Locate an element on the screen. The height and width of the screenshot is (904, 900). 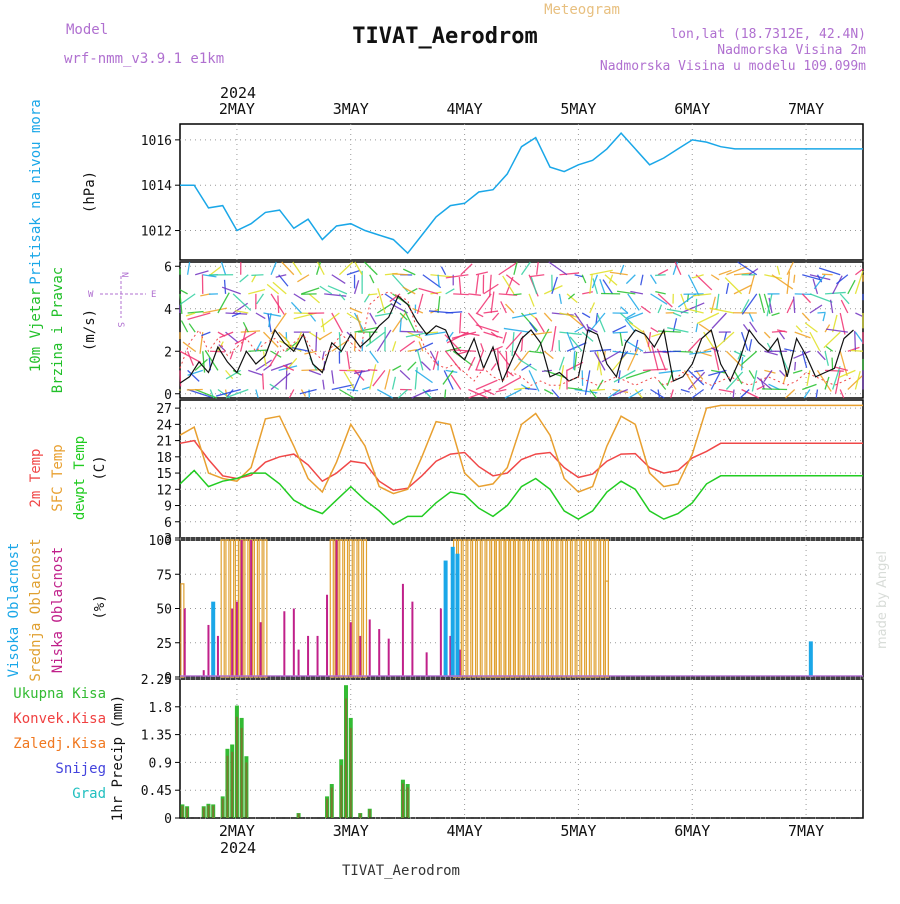
year-label-bottom: 2024 is located at coordinates (238, 848).